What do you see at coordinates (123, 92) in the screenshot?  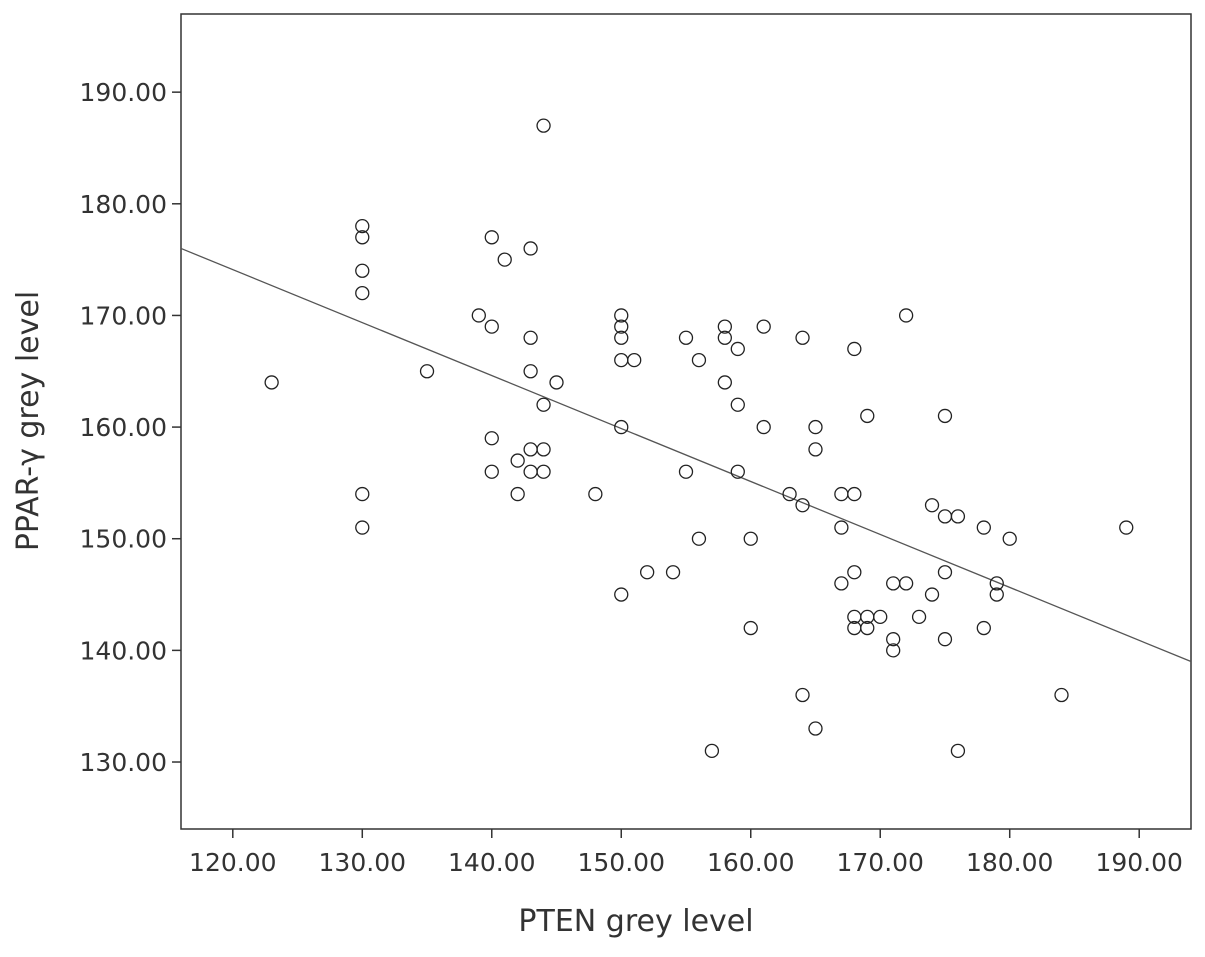 I see `y-tick-label: 190.00` at bounding box center [123, 92].